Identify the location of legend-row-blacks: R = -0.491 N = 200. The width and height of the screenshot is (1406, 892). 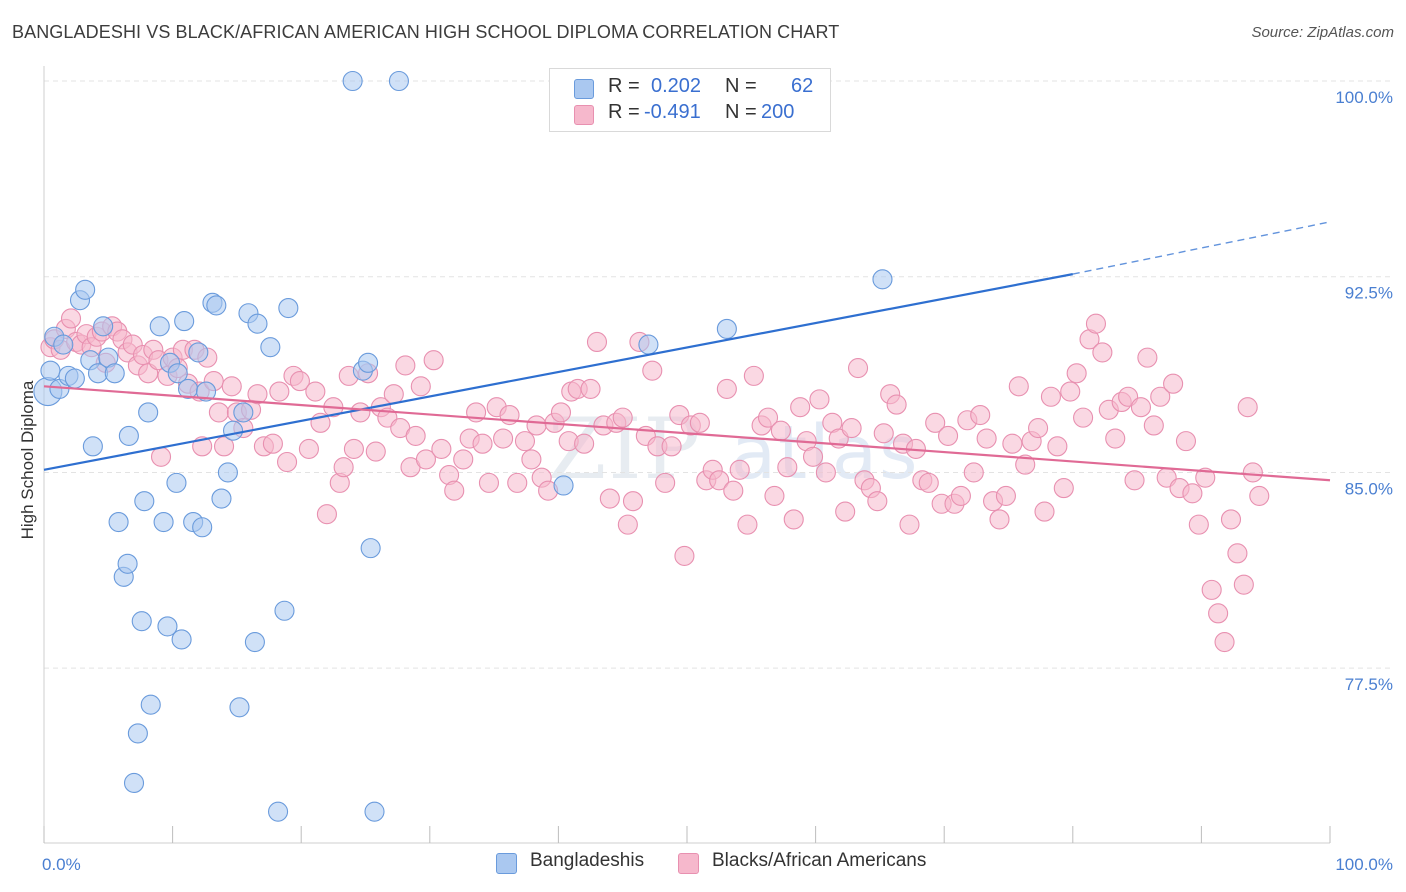
(690, 114).